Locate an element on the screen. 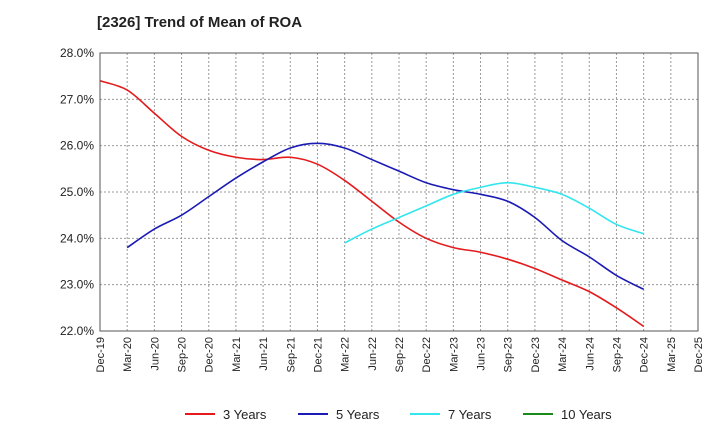 The width and height of the screenshot is (720, 440). x-tick-label: Dec-23 is located at coordinates (536, 354).